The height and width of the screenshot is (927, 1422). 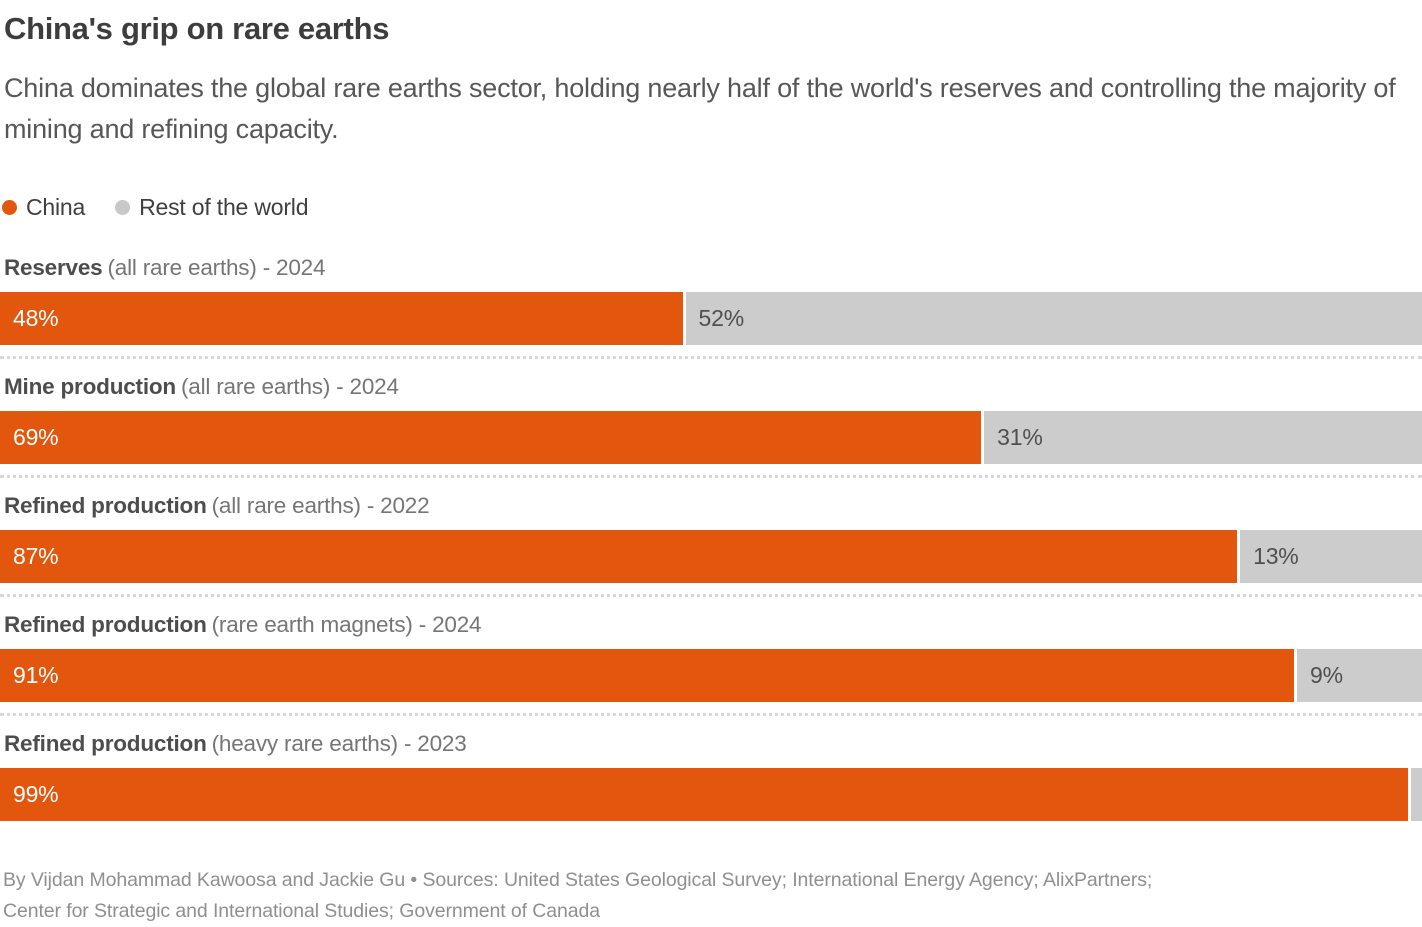 I want to click on legend-label-china: China, so click(x=56, y=207).